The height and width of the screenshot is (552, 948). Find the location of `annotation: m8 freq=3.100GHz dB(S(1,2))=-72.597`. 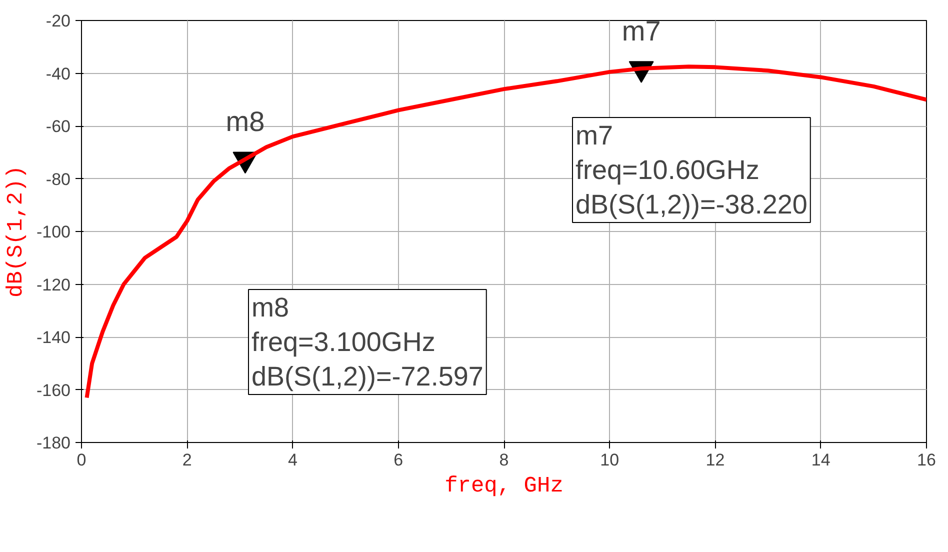

annotation: m8 freq=3.100GHz dB(S(1,2))=-72.597 is located at coordinates (368, 342).